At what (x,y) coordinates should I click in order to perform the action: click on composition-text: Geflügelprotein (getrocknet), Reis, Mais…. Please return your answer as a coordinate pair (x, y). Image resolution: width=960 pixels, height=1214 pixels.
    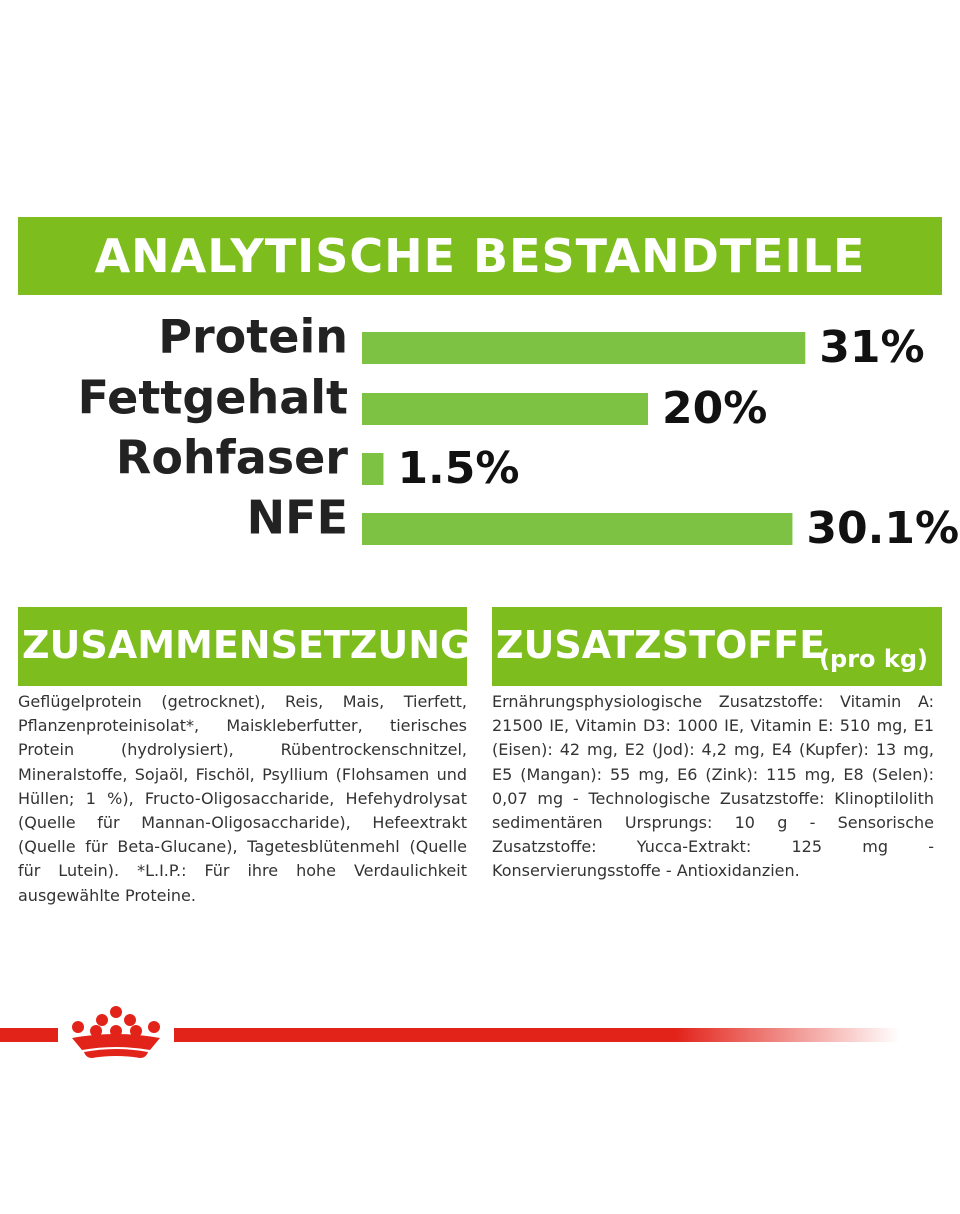
    Looking at the image, I should click on (242, 798).